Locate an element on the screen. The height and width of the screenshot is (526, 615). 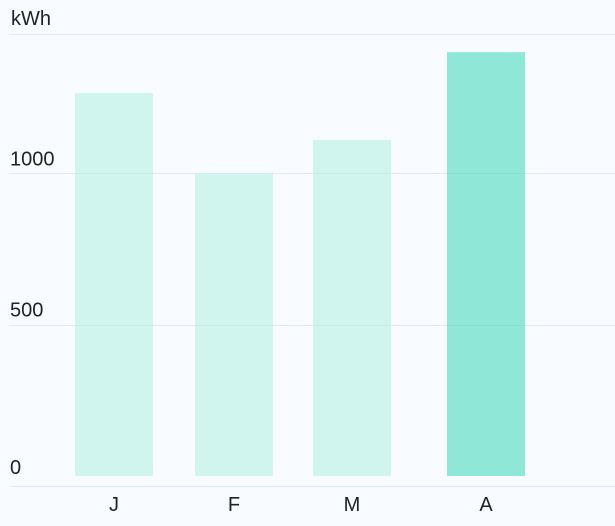
y-tick-label-1000: 1000 is located at coordinates (32, 159).